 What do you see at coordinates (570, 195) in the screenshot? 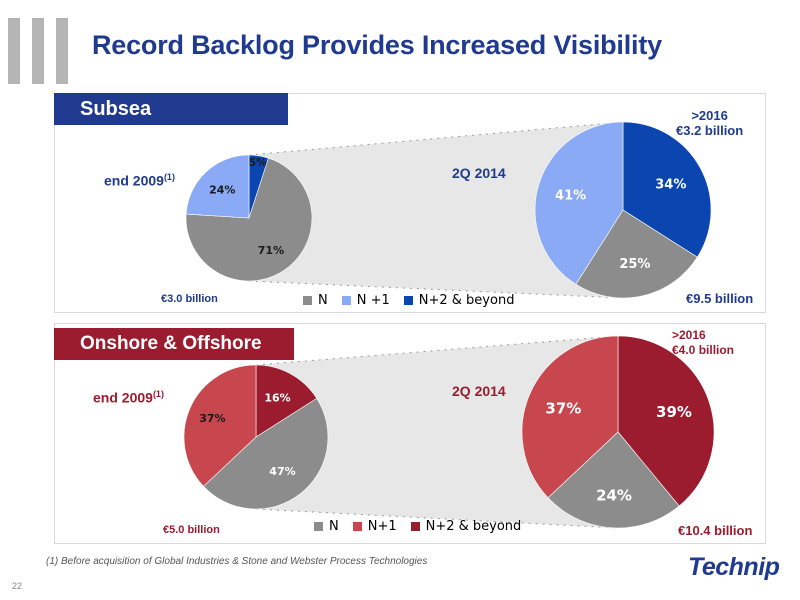
I see `pie-1-label-1: 41%` at bounding box center [570, 195].